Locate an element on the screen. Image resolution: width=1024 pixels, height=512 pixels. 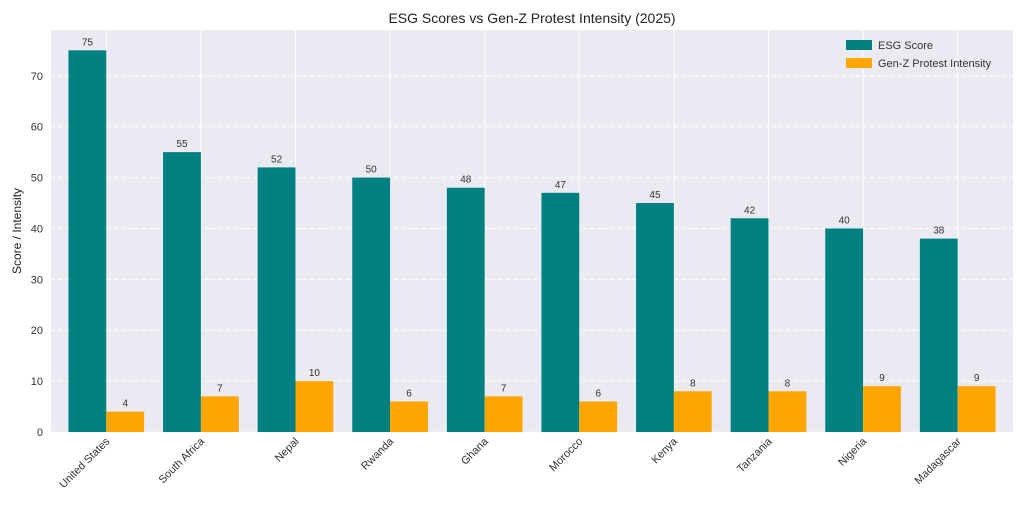
x-tick-label: Ghana is located at coordinates (475, 451).